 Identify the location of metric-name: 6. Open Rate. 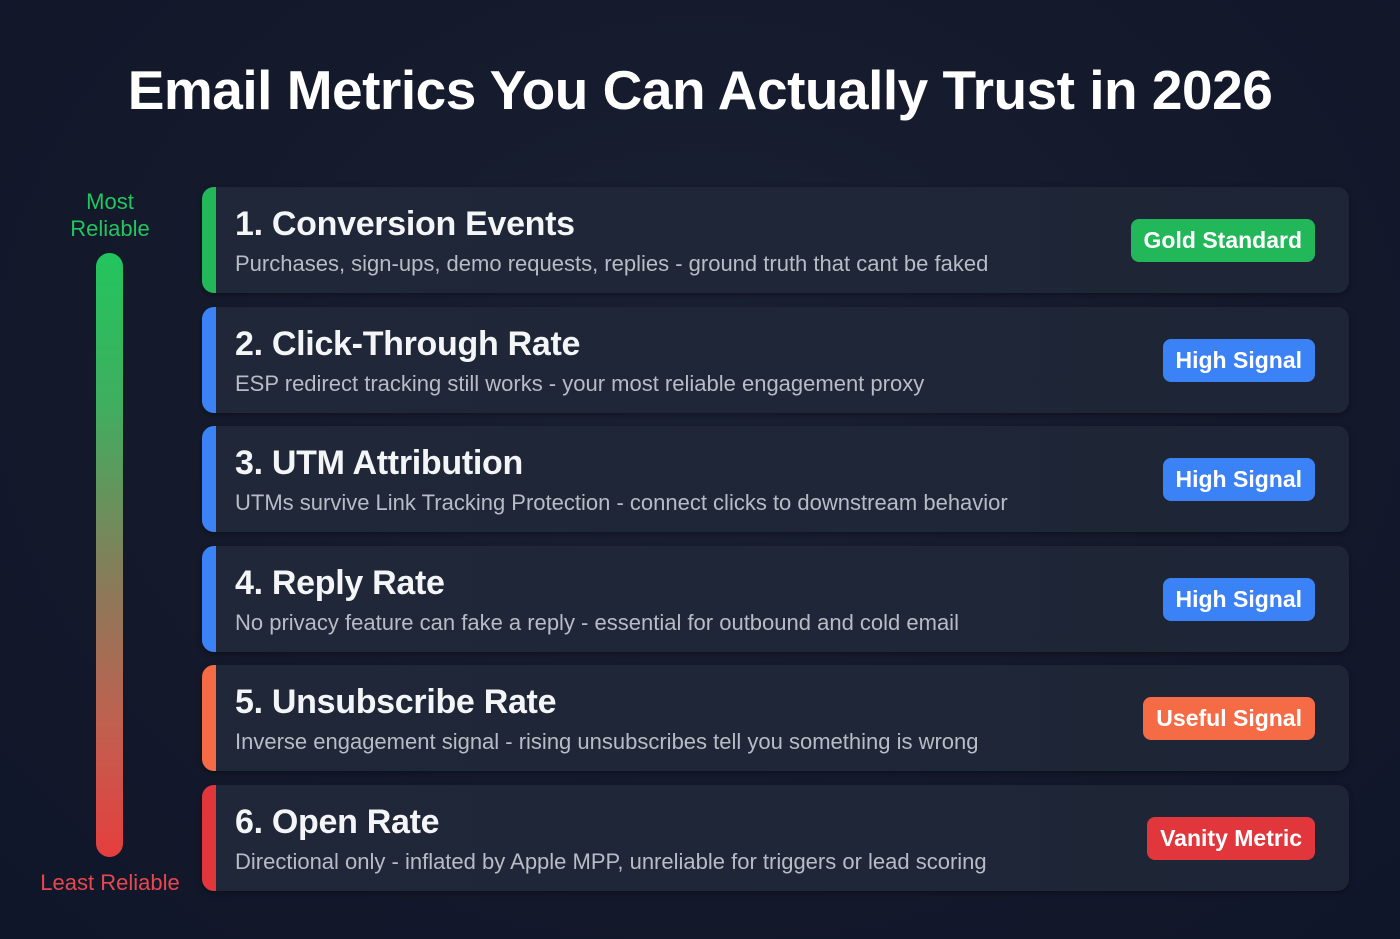
(337, 821).